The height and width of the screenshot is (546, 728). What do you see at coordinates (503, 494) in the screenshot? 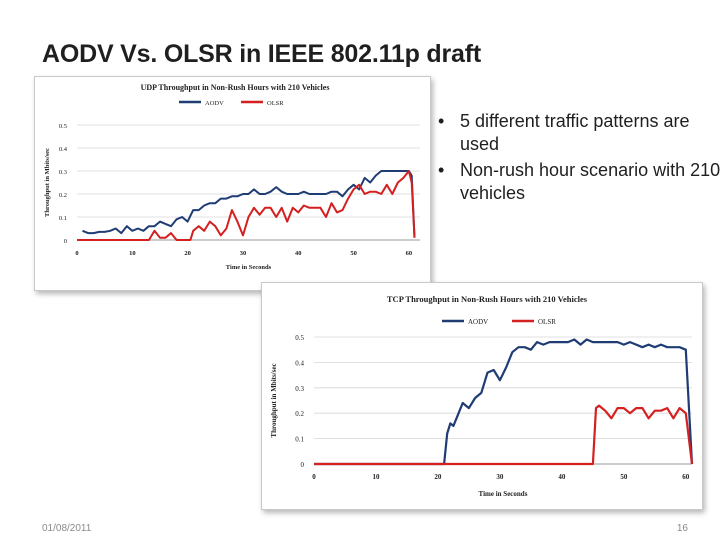
I see `tcp-x-axis-label: Time in Seconds` at bounding box center [503, 494].